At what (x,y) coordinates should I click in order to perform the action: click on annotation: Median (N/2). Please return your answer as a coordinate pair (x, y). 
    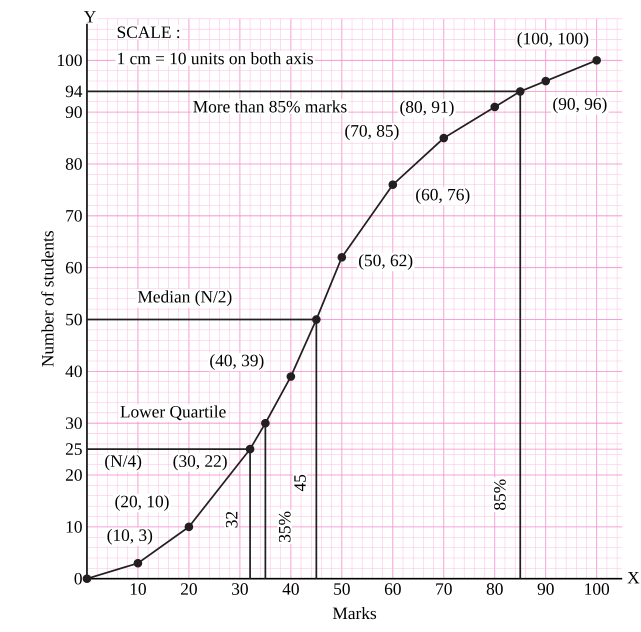
    Looking at the image, I should click on (185, 298).